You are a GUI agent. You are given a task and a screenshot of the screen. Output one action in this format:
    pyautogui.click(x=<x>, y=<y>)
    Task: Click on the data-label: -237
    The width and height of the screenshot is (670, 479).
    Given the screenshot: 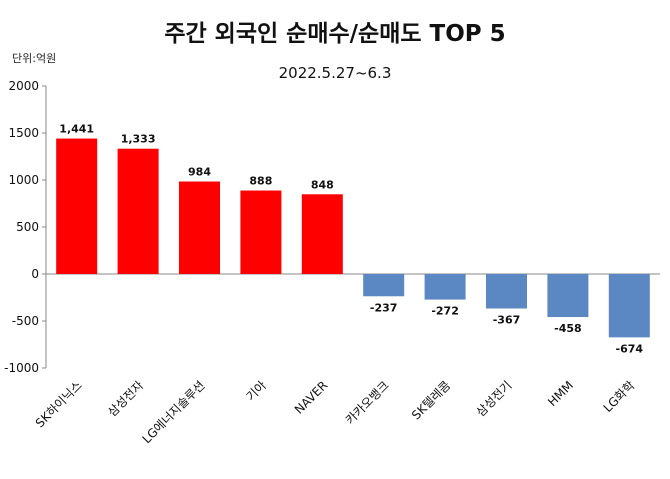 What is the action you would take?
    pyautogui.click(x=384, y=307)
    